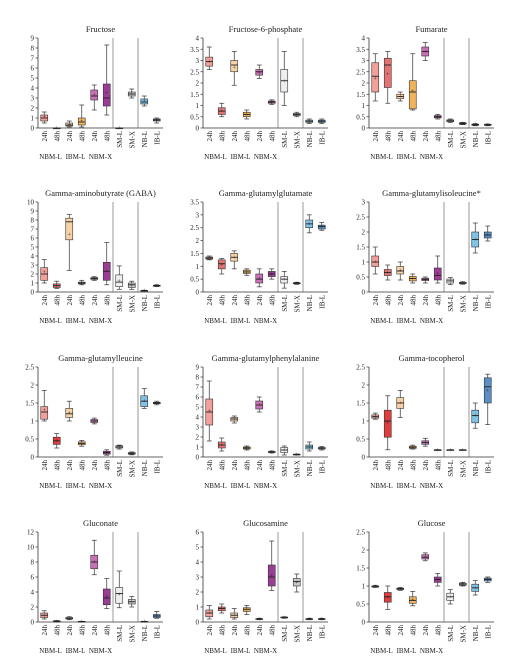 The width and height of the screenshot is (519, 665). Describe the element at coordinates (265, 523) in the screenshot. I see `chart-title: Glucosamine` at that location.